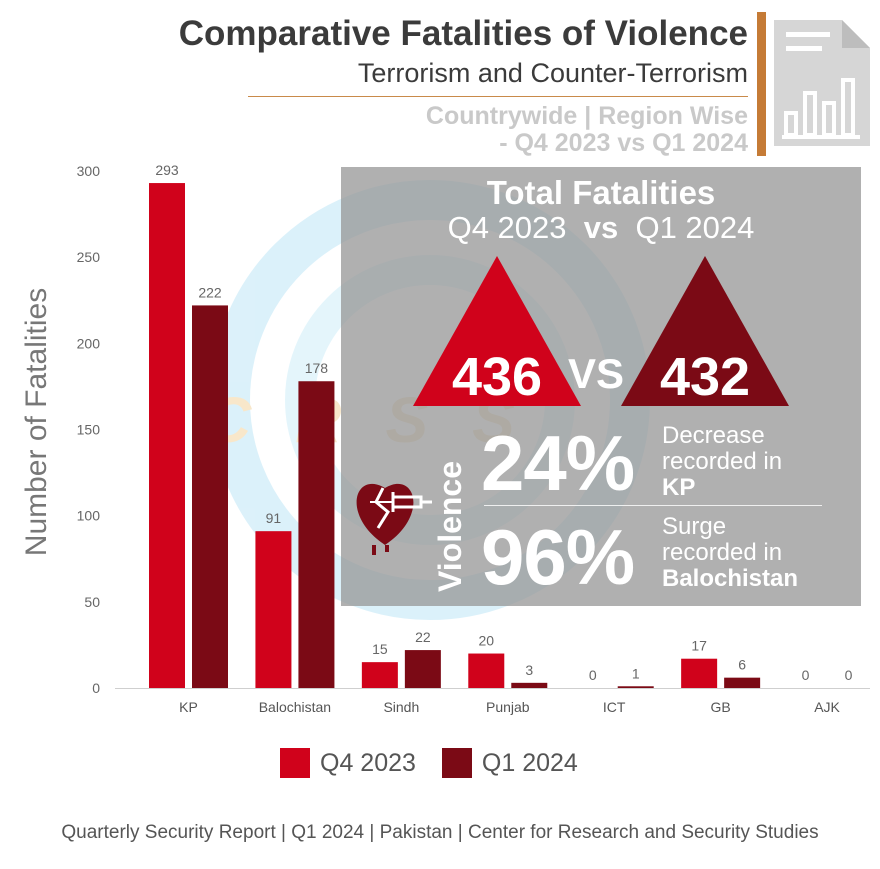 Image resolution: width=880 pixels, height=869 pixels. What do you see at coordinates (401, 707) in the screenshot?
I see `x-tick-label: Sindh` at bounding box center [401, 707].